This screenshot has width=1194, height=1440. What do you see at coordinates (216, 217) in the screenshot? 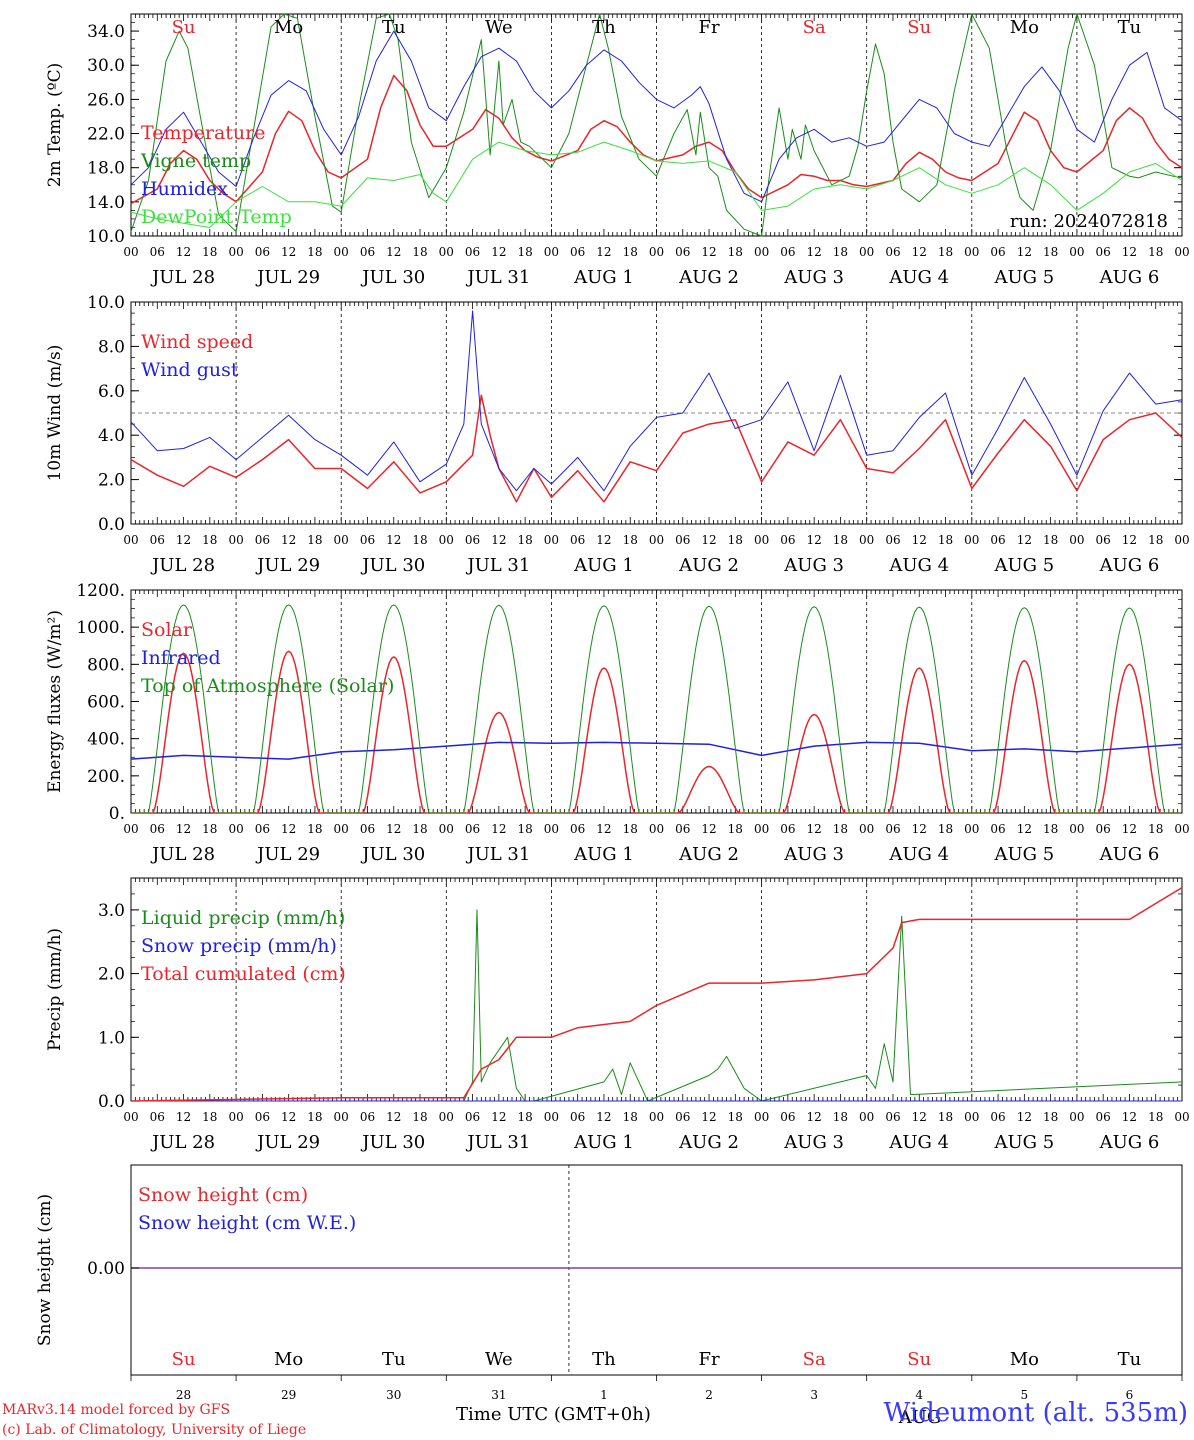
I see `legend-dewpoint-temp: DewPoint Temp` at bounding box center [216, 217].